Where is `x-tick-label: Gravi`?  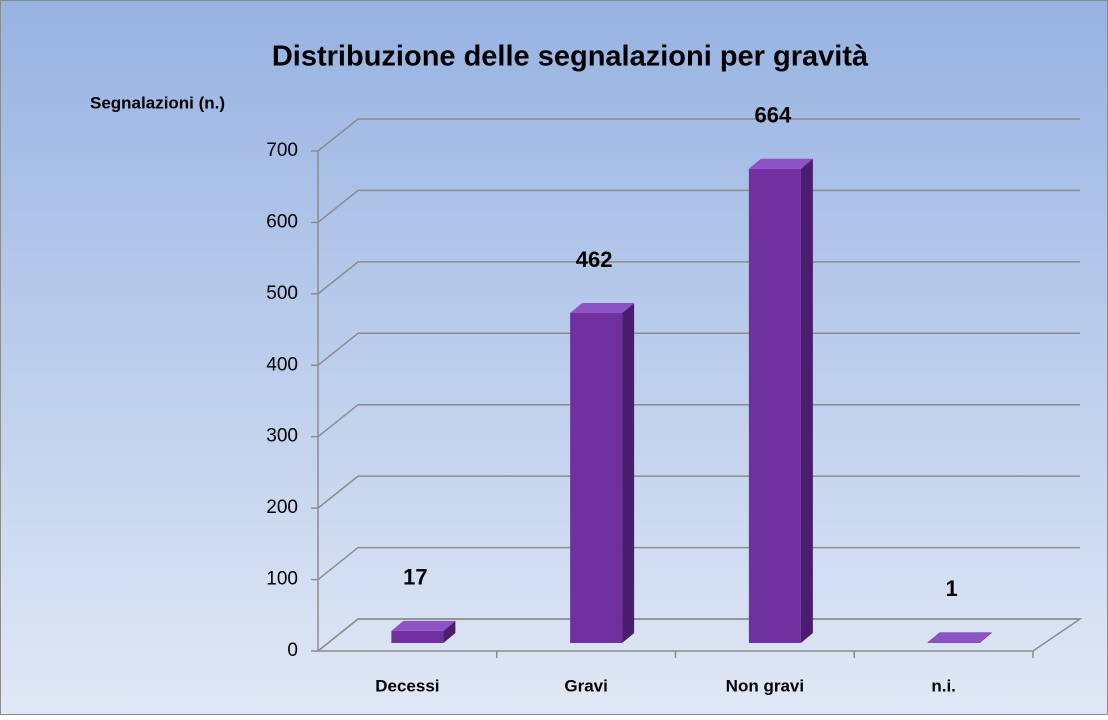
x-tick-label: Gravi is located at coordinates (585, 685).